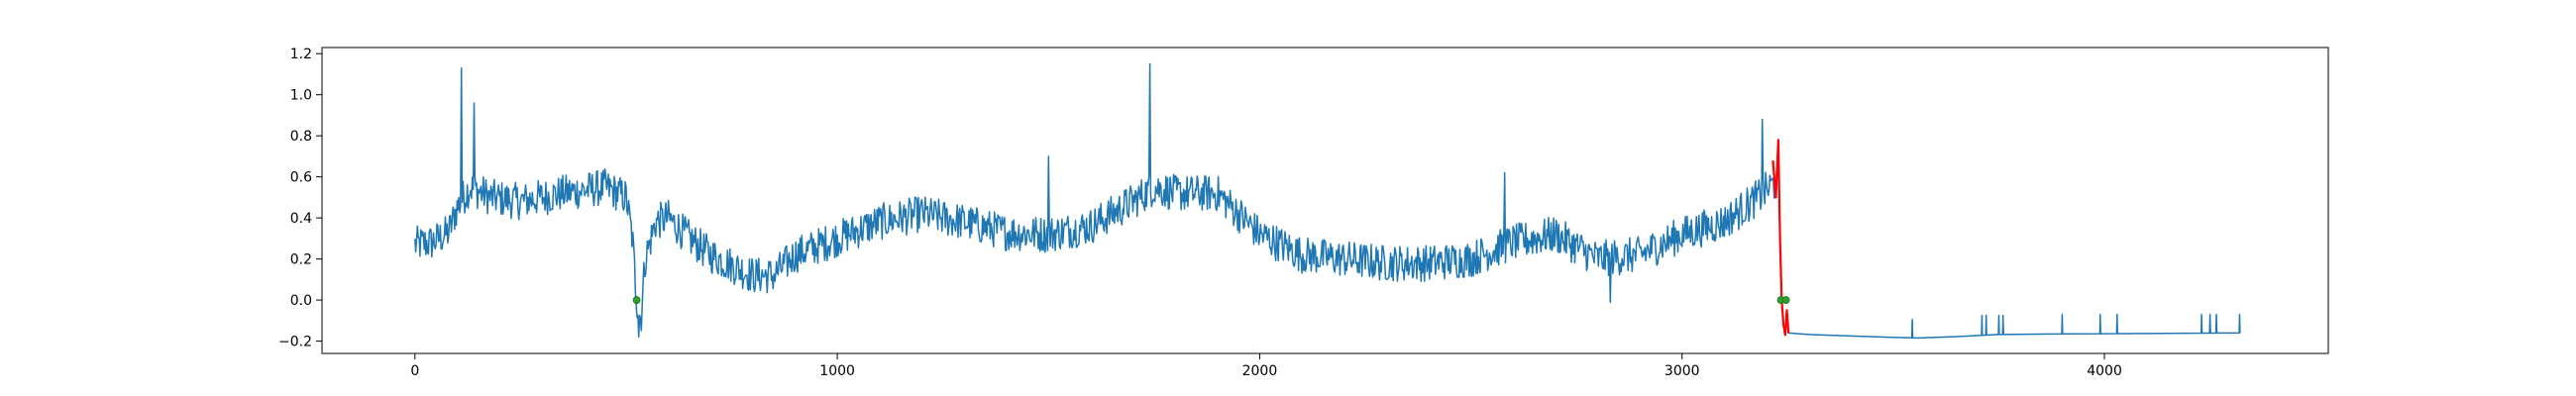 This screenshot has width=2576, height=396. Describe the element at coordinates (415, 371) in the screenshot. I see `x-tick-label: 0` at that location.